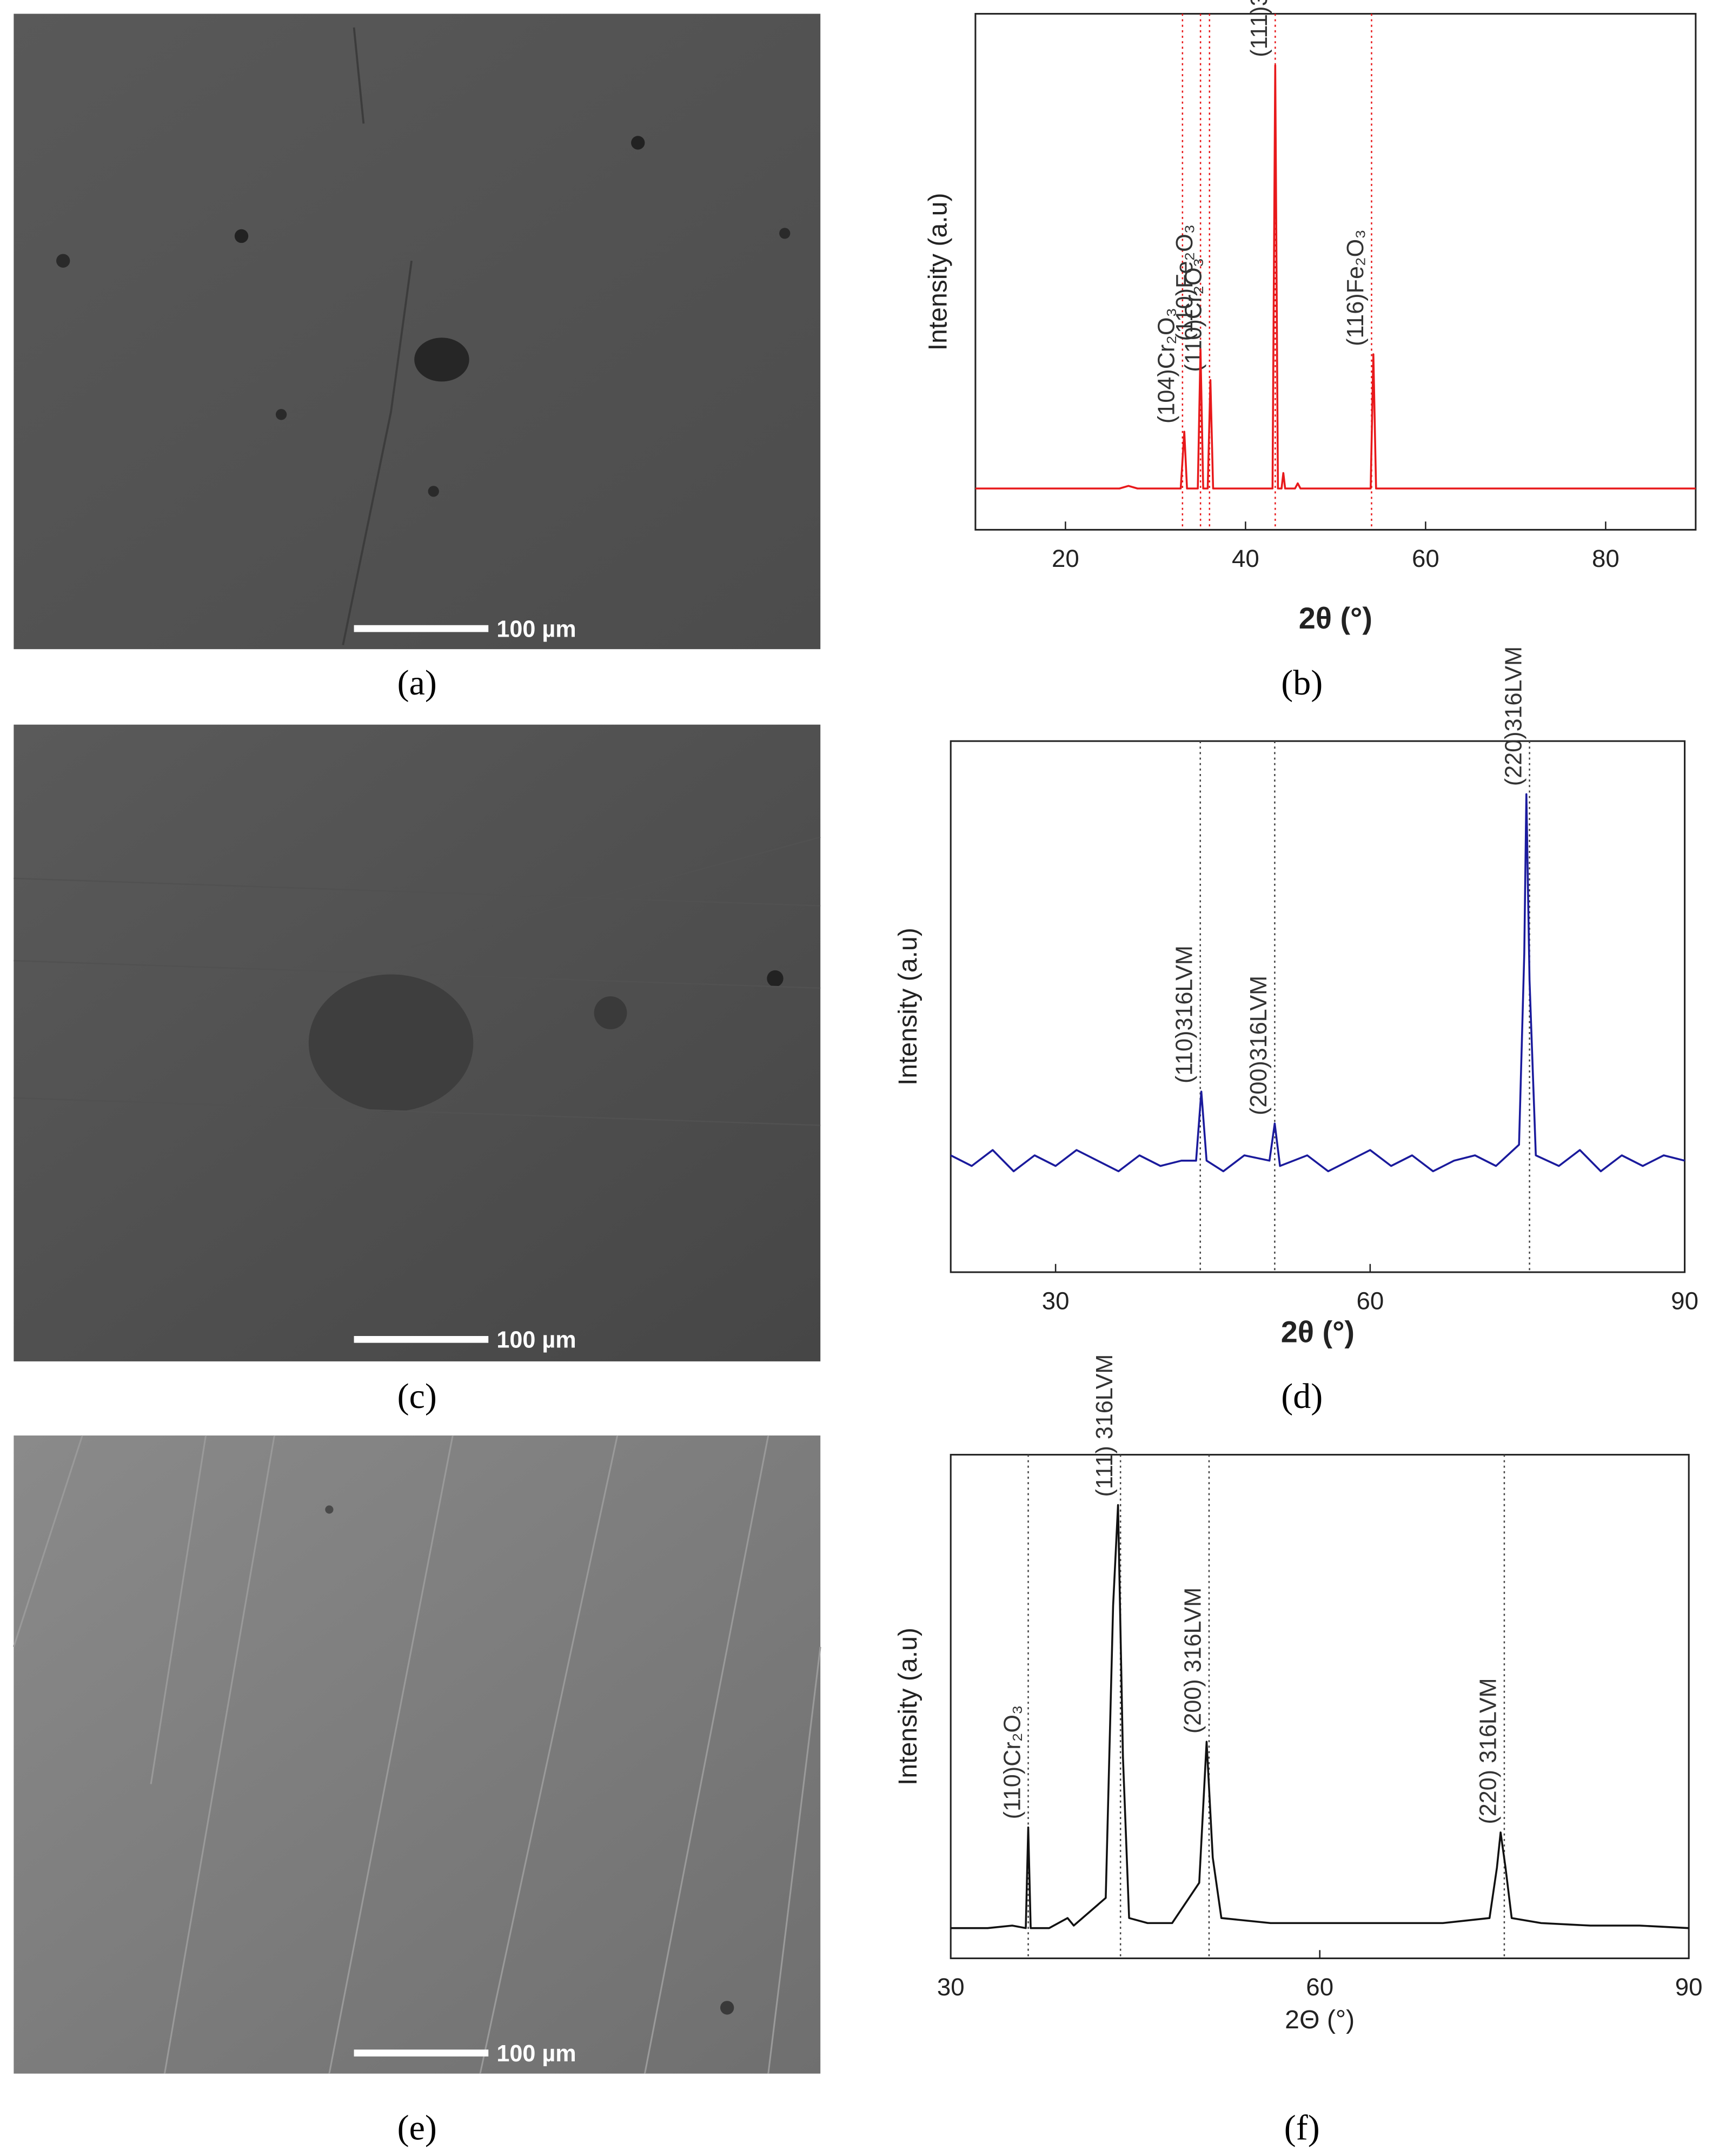  What do you see at coordinates (1259, 1045) in the screenshot?
I see `peak-label: (200)316LVM` at bounding box center [1259, 1045].